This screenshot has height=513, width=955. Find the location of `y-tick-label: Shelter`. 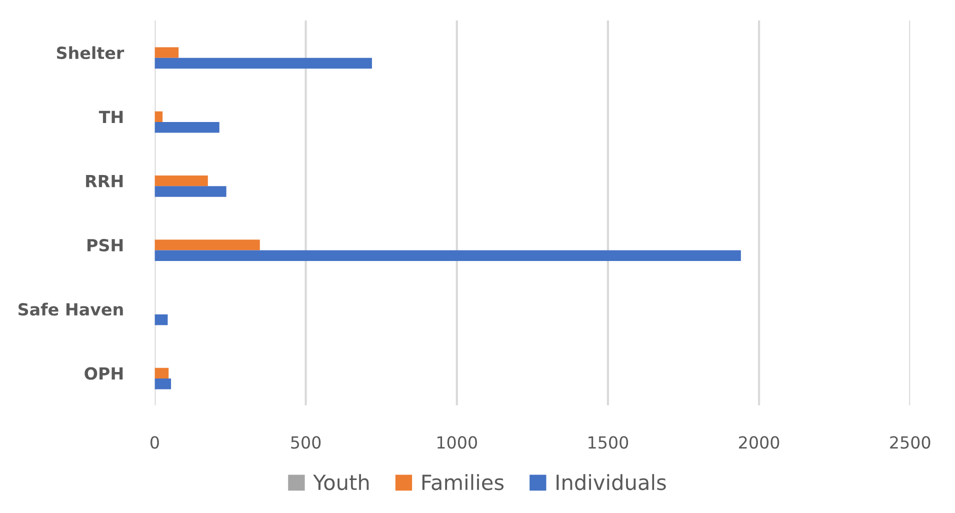

y-tick-label: Shelter is located at coordinates (90, 53).